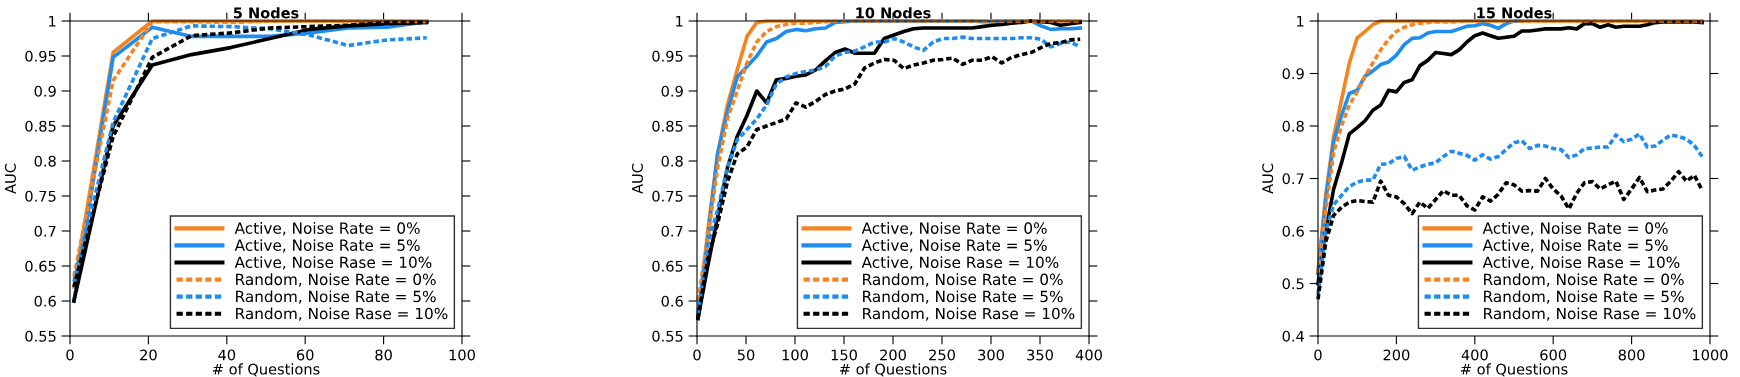  Describe the element at coordinates (1040, 355) in the screenshot. I see `x-tick-label: 350` at that location.